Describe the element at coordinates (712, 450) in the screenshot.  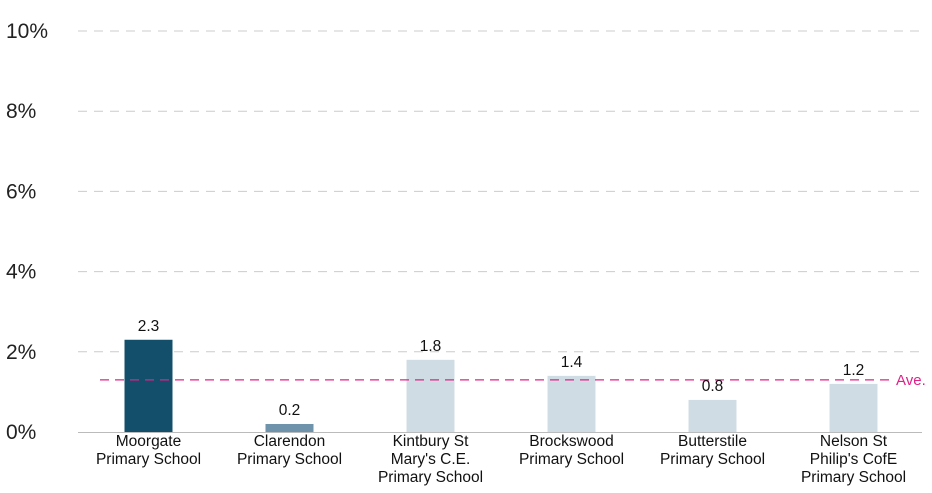
I see `x-tick-label: Butterstile Primary School` at that location.